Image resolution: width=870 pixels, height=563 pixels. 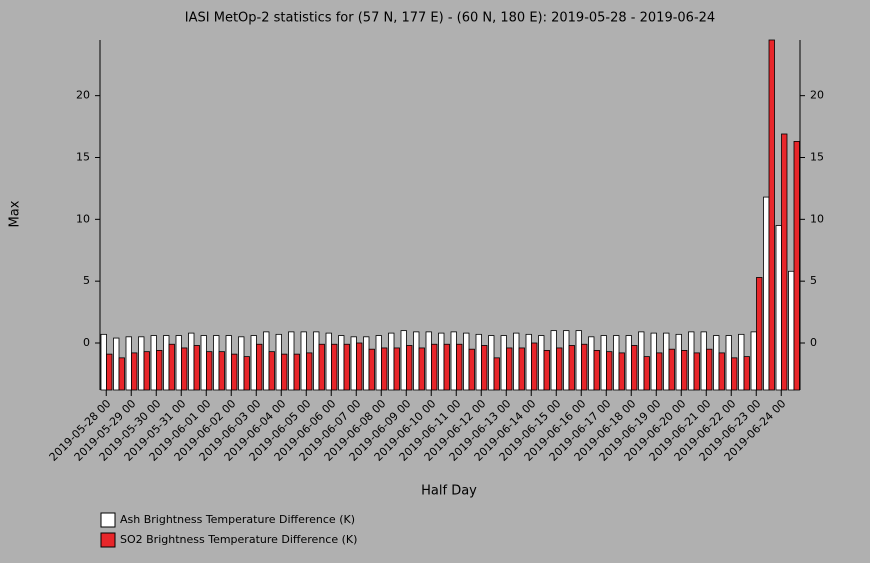 I want to click on y-tick-label: 5, so click(x=86, y=280).